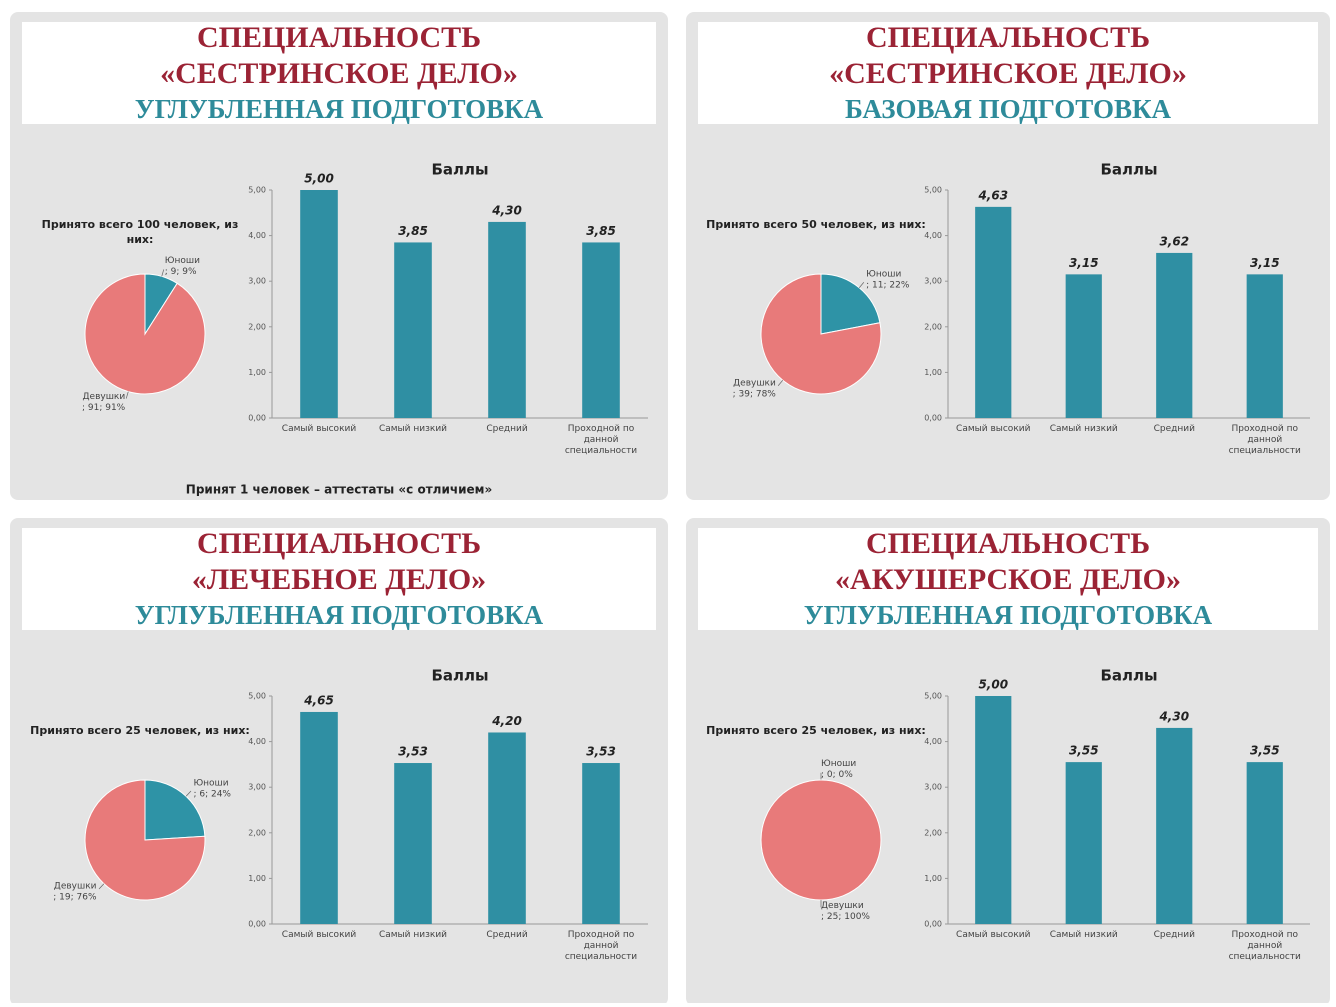 This screenshot has width=1336, height=1007. What do you see at coordinates (1084, 751) in the screenshot?
I see `bar-value-label: 3,55` at bounding box center [1084, 751].